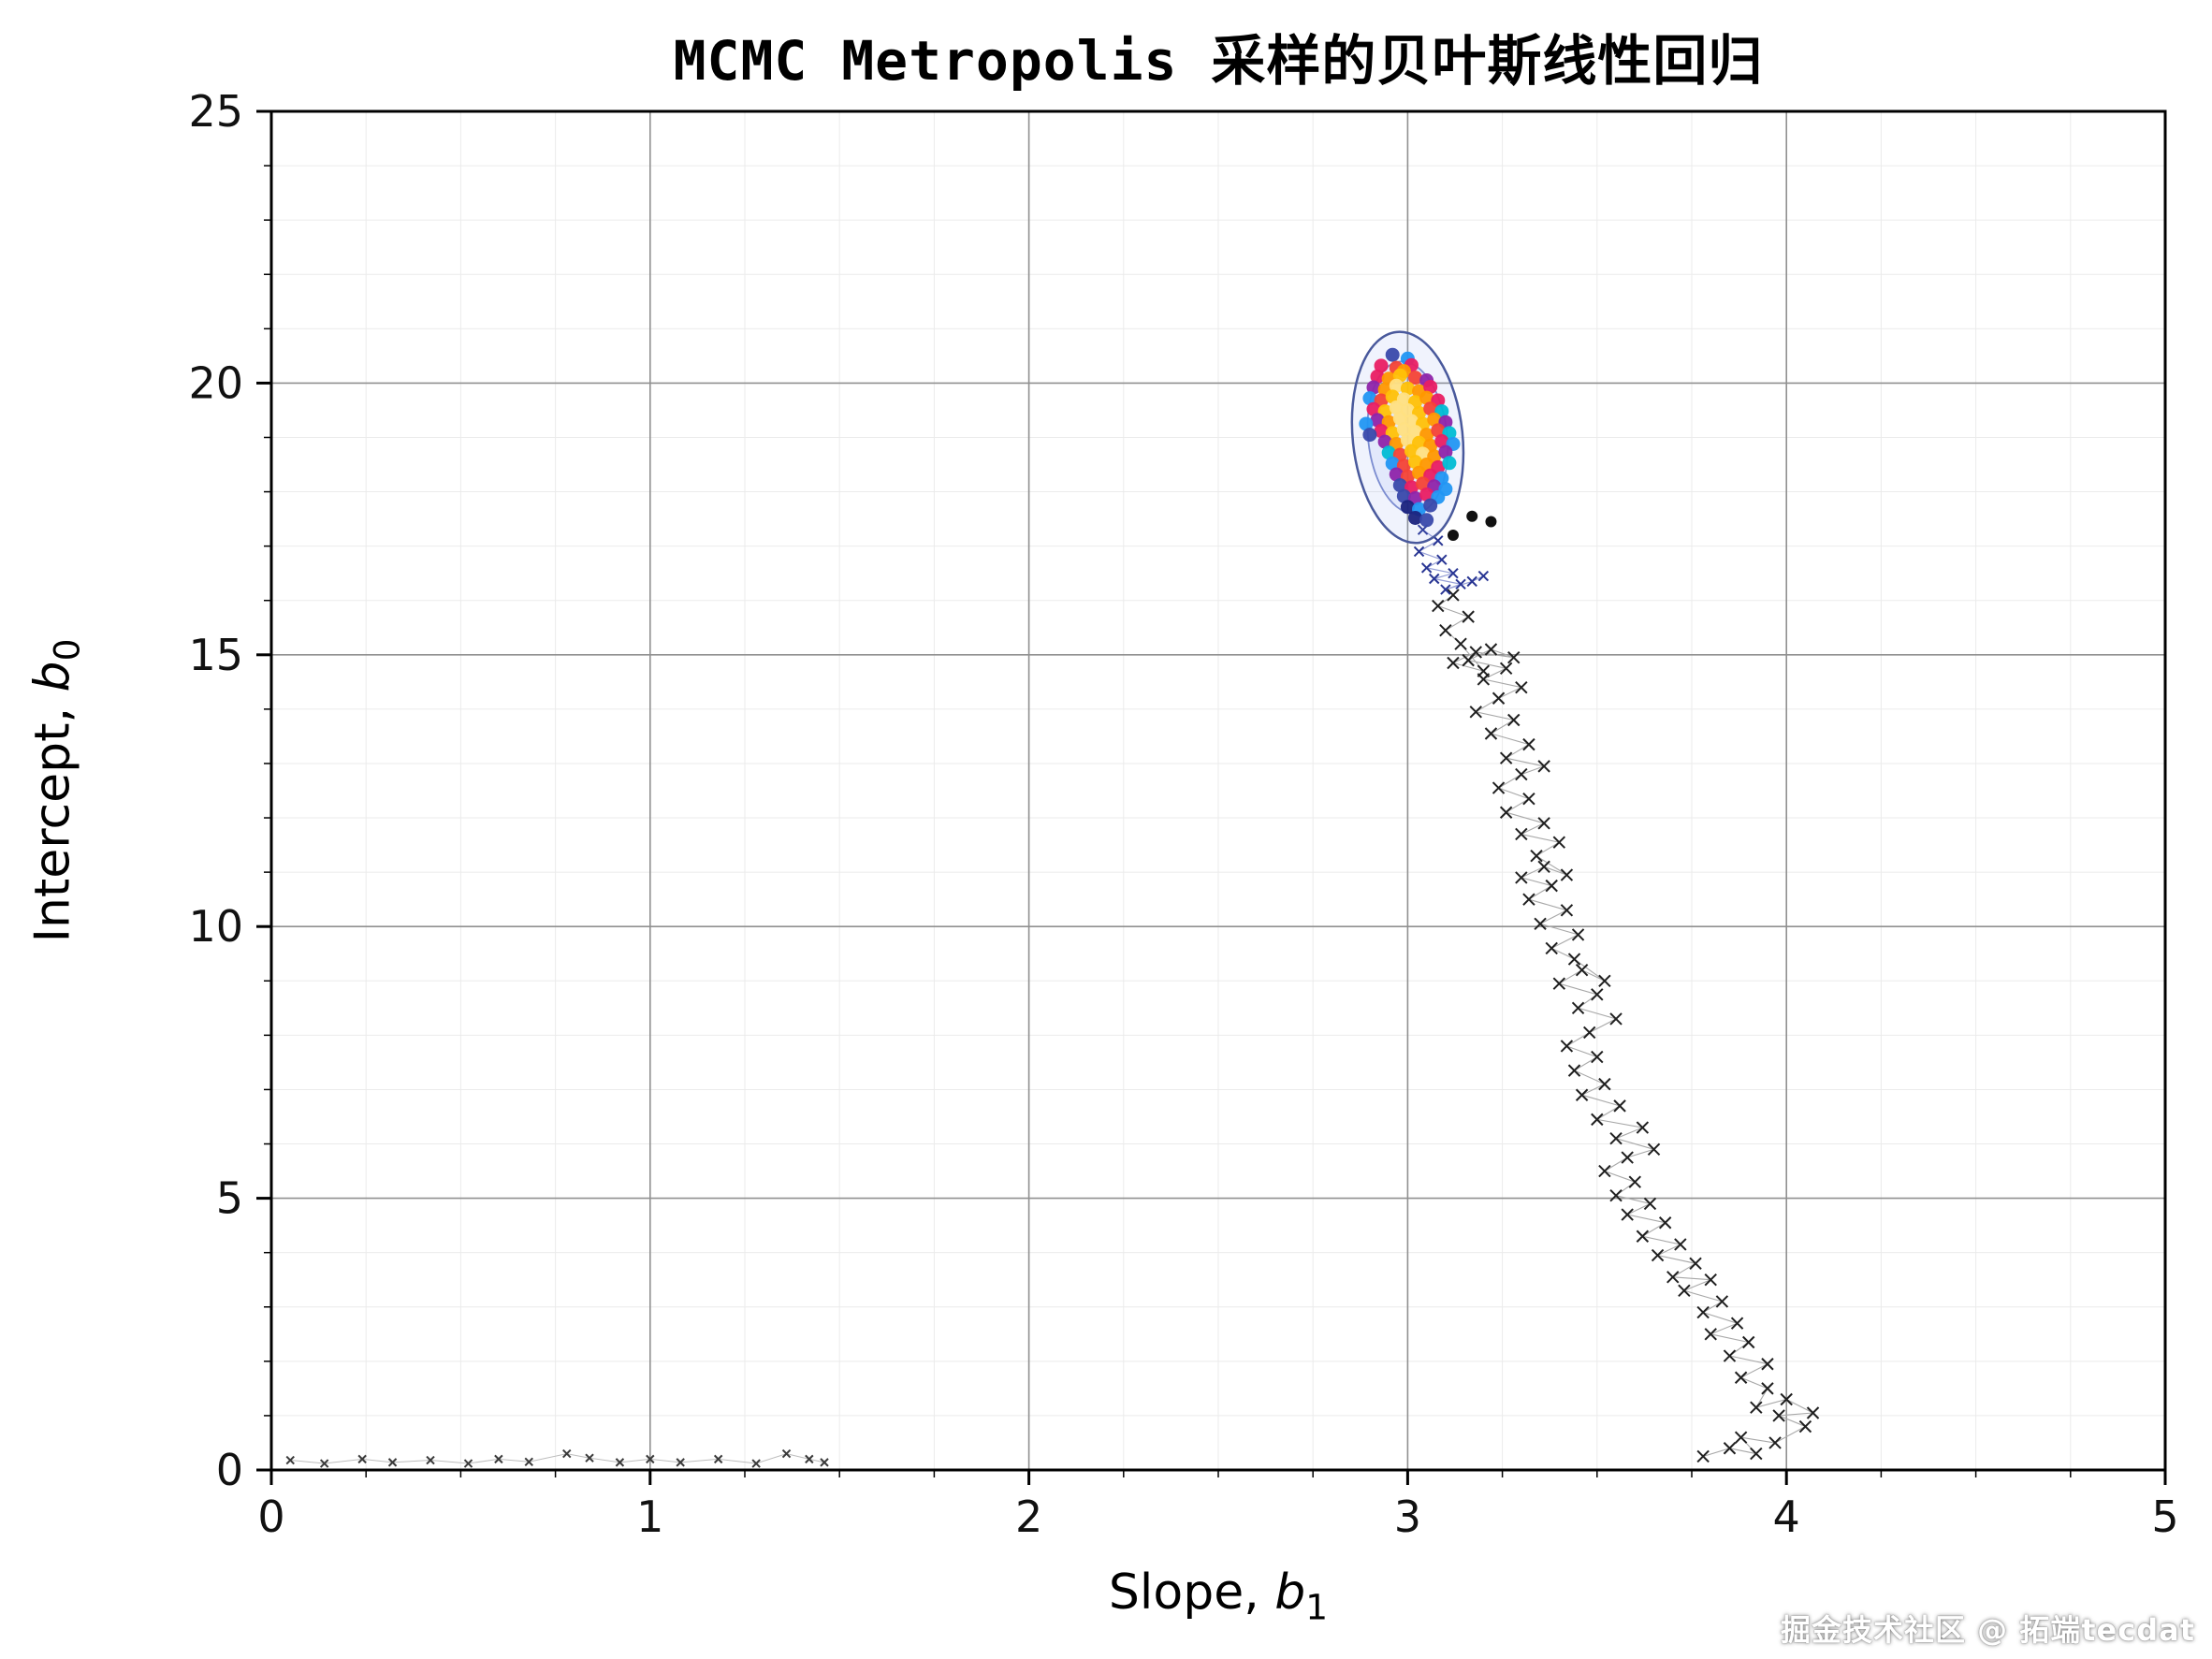  I want to click on svg-text: 2, so click(1028, 1517).